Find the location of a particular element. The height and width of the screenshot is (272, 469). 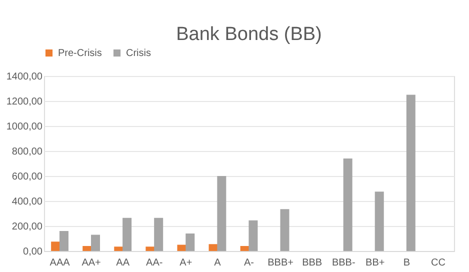

x-tick-label: A- is located at coordinates (249, 263).